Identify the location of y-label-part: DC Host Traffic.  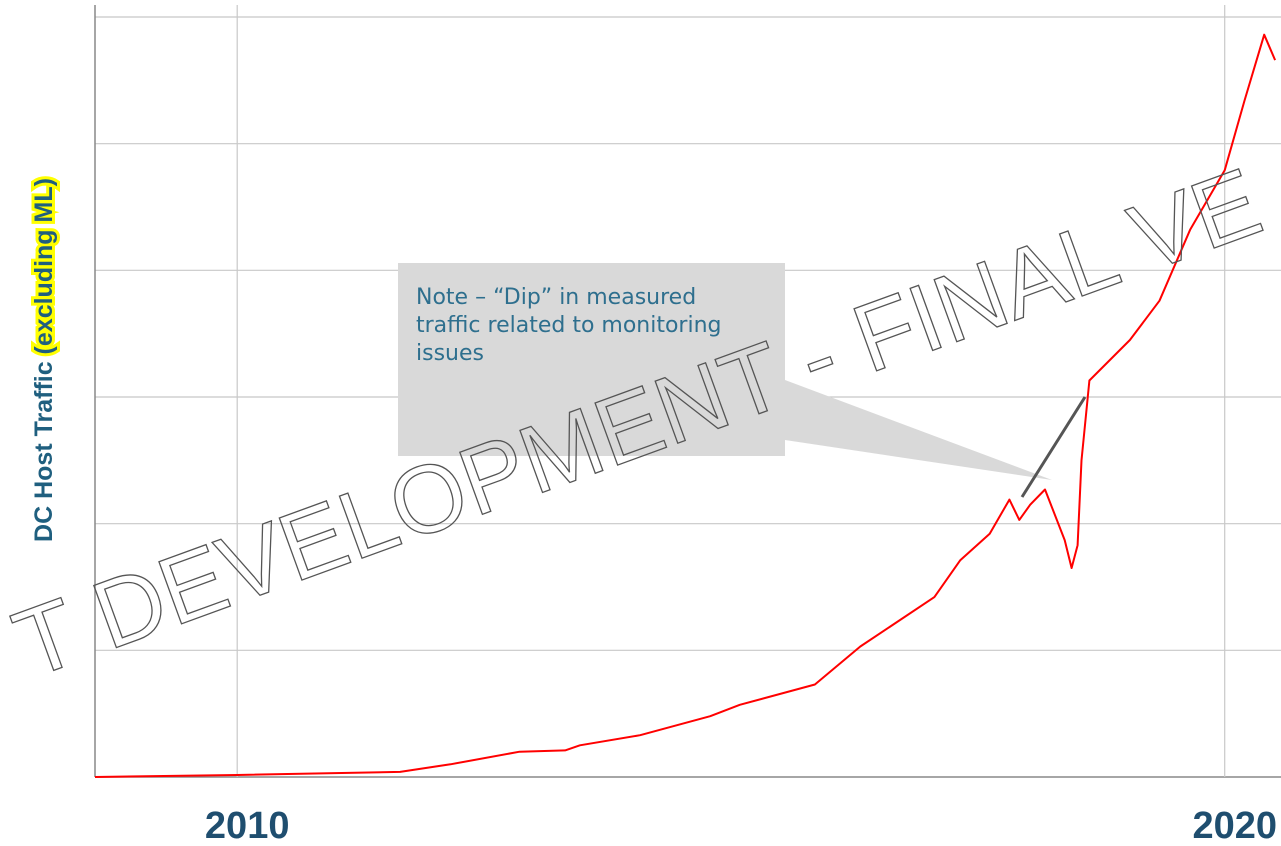
(44, 448).